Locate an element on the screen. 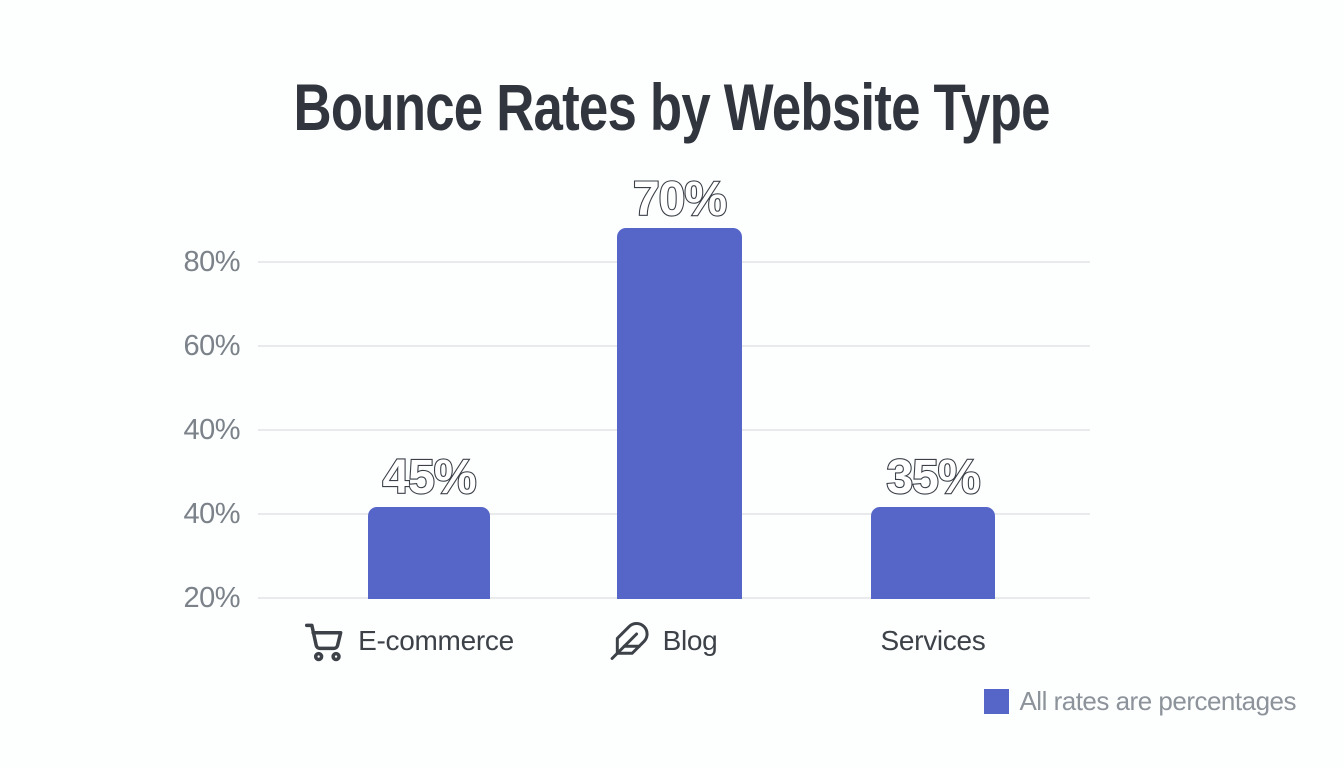  category-label: E-commerce is located at coordinates (436, 640).